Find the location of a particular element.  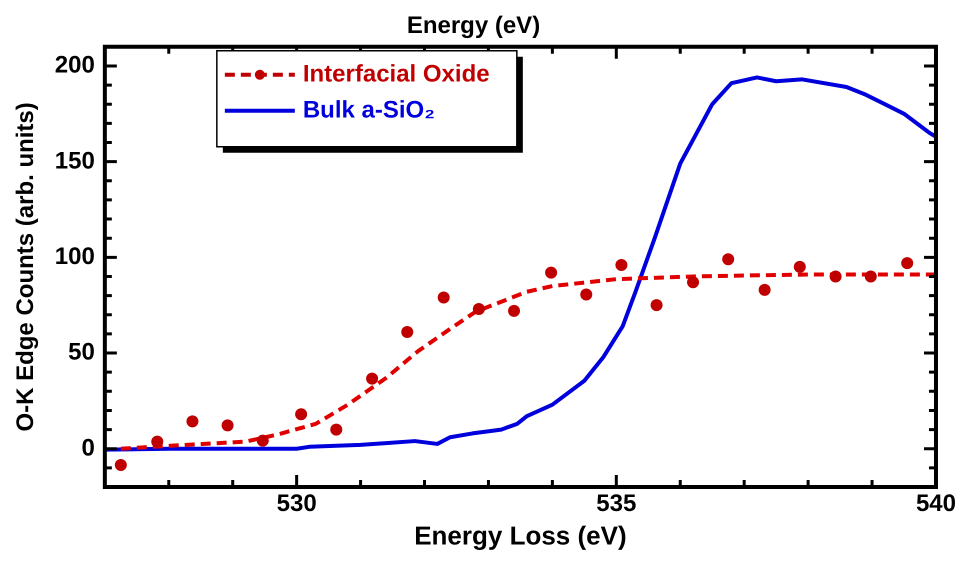

y-axis-title: O-K Edge Counts (arb. units) is located at coordinates (26, 267).